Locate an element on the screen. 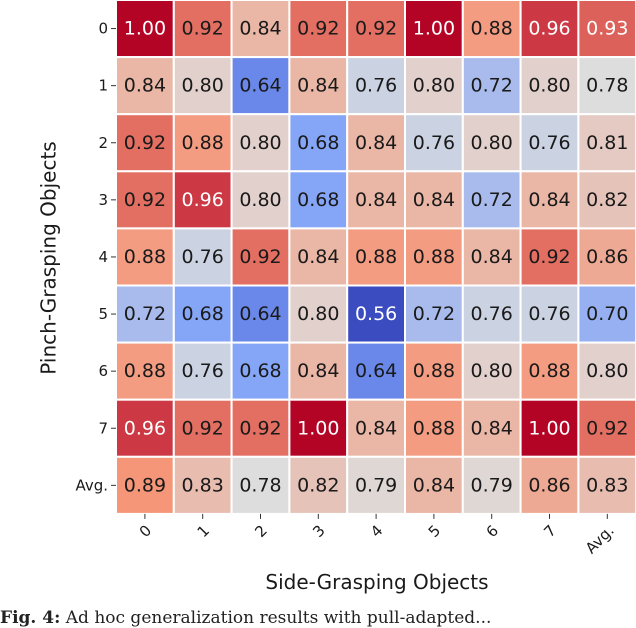 This screenshot has height=628, width=636. heatmap-cell-r5-c1 is located at coordinates (202, 314).